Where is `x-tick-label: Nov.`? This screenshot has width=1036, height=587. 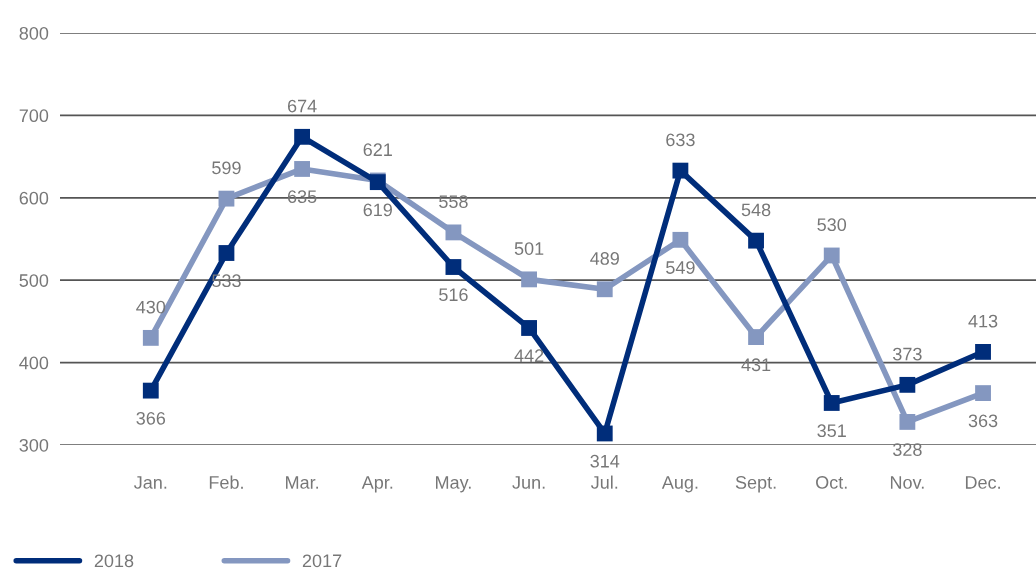
x-tick-label: Nov. is located at coordinates (907, 482).